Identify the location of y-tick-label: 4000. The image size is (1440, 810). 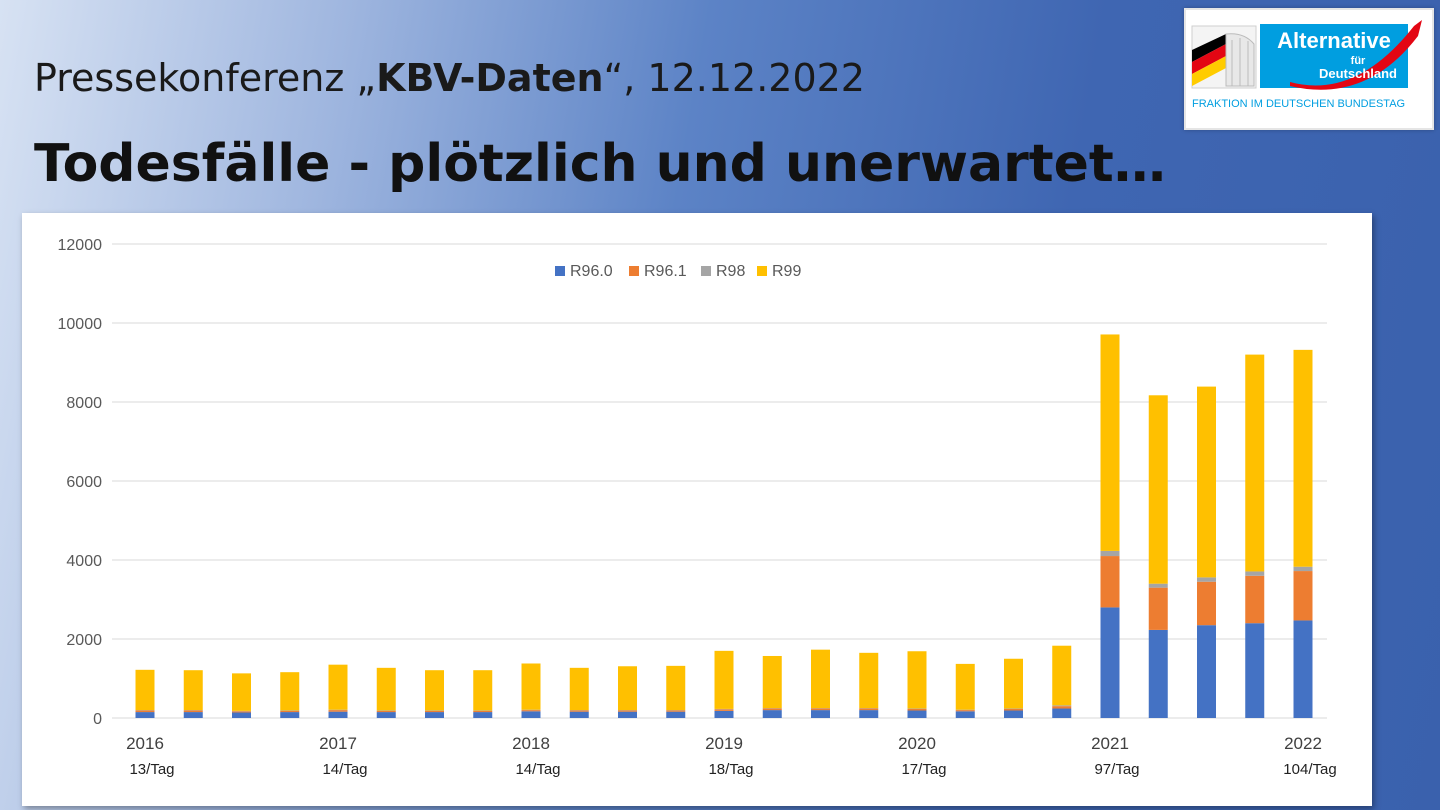
(84, 561).